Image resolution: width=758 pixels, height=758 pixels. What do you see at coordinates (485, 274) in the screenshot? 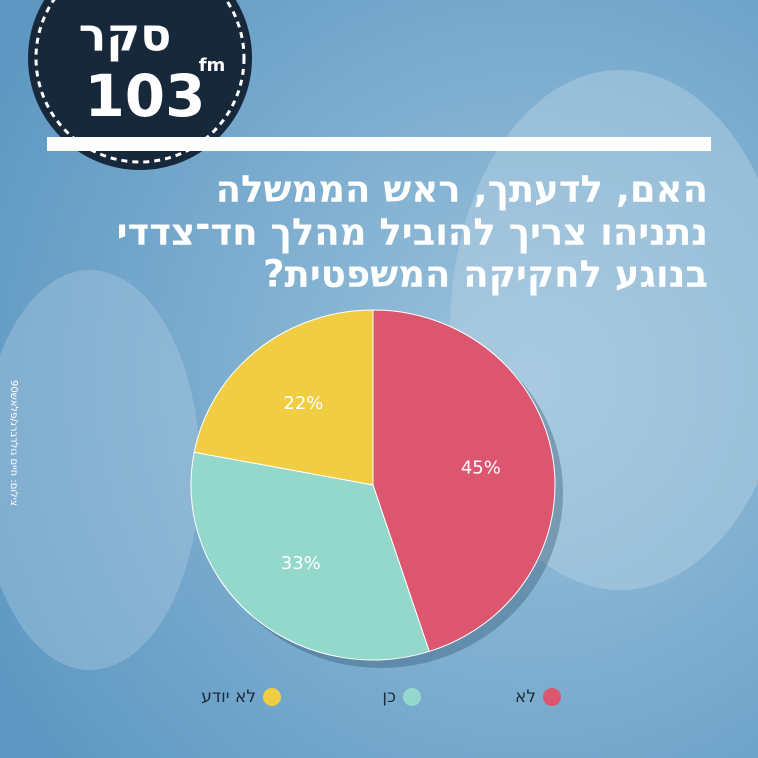
I see `title-line: בנוגע לחקיקה המשפטית?` at bounding box center [485, 274].